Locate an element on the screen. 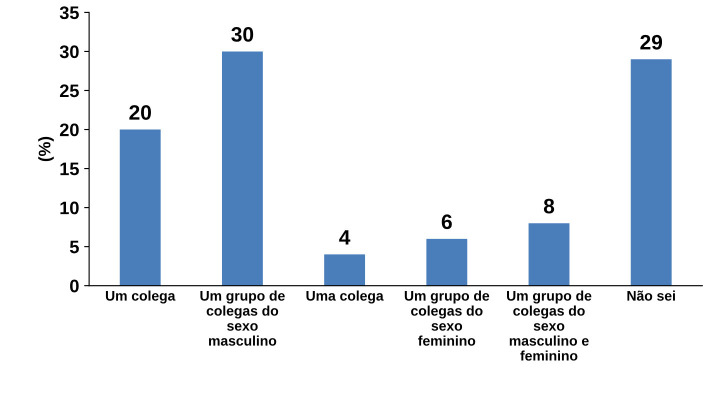 This screenshot has height=414, width=713. x-tick-label: Um grupo de colegas do sexo masculino e feminino is located at coordinates (549, 325).